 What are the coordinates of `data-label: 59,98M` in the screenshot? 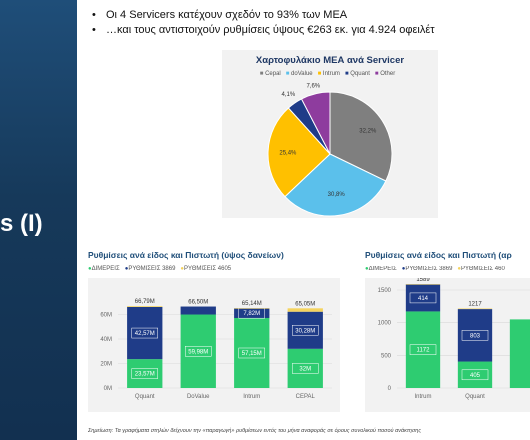 It's located at (198, 352).